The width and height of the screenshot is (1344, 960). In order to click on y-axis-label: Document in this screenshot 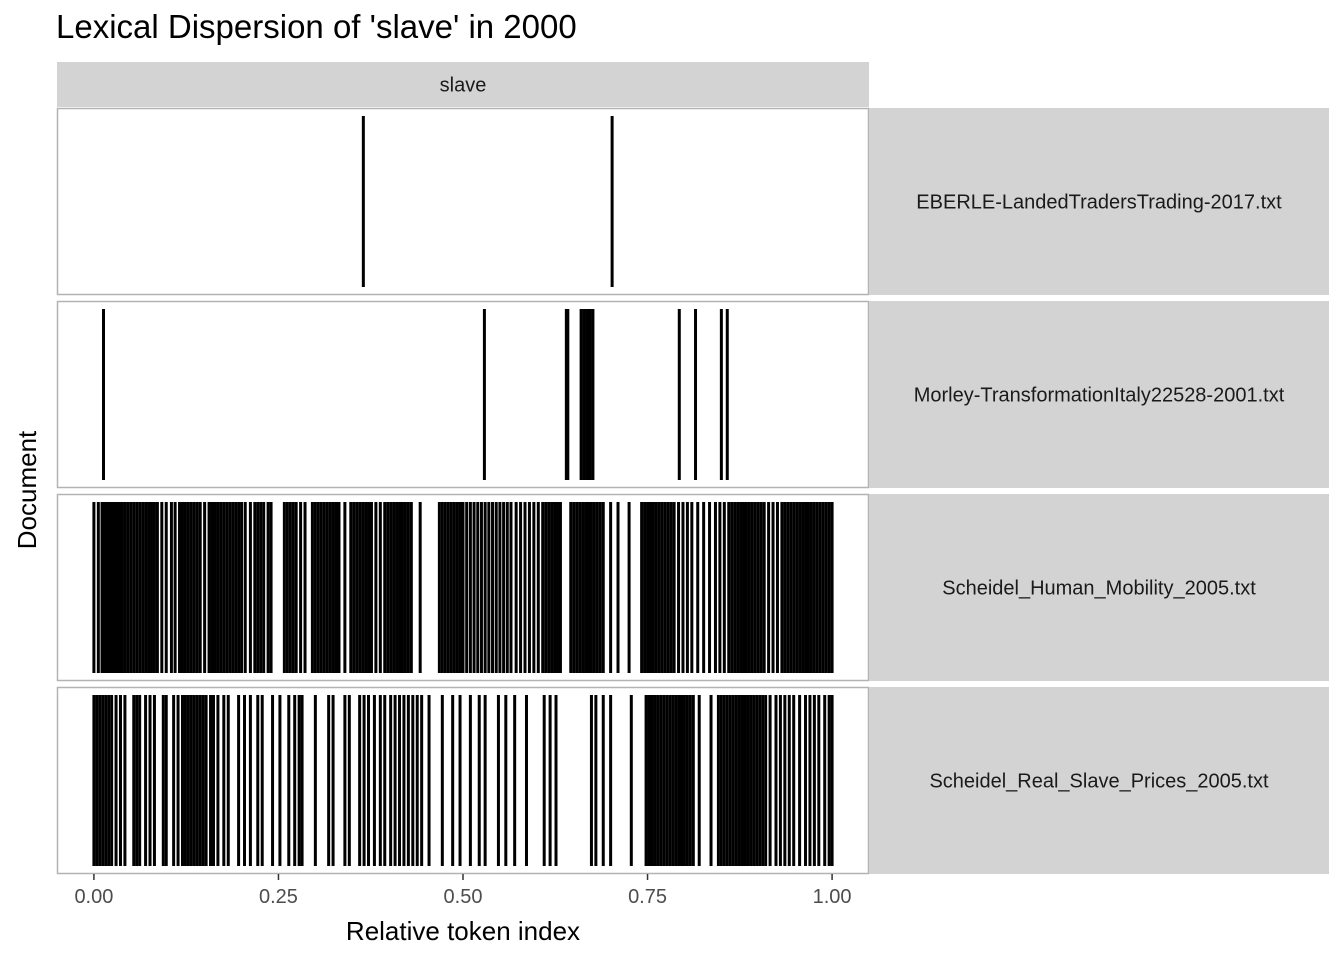, I will do `click(27, 489)`.